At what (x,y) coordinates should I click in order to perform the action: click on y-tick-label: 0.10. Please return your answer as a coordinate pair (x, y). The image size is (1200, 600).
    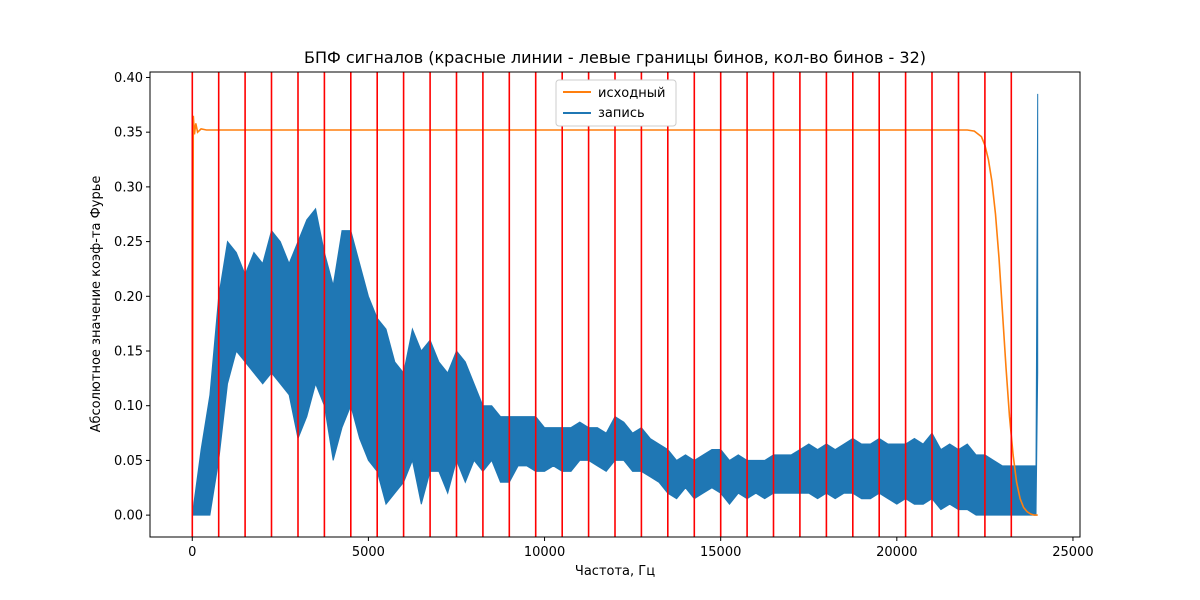
    Looking at the image, I should click on (128, 406).